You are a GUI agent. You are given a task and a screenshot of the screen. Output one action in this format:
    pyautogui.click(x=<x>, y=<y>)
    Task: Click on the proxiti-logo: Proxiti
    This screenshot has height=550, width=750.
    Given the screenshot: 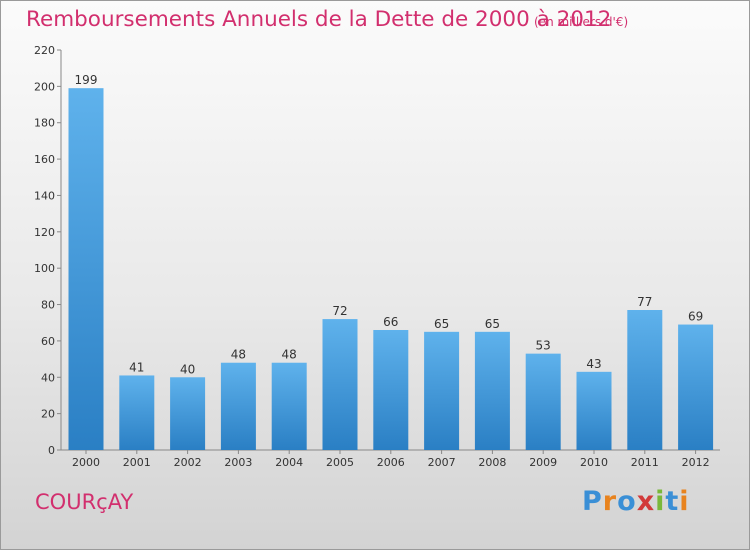 What is the action you would take?
    pyautogui.click(x=636, y=501)
    